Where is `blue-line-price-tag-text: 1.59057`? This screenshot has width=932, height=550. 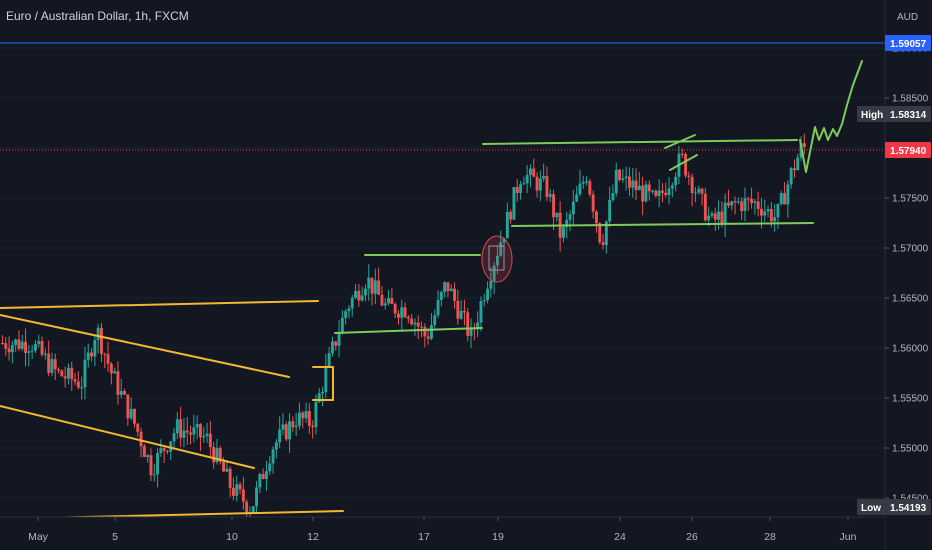 blue-line-price-tag-text: 1.59057 is located at coordinates (908, 44).